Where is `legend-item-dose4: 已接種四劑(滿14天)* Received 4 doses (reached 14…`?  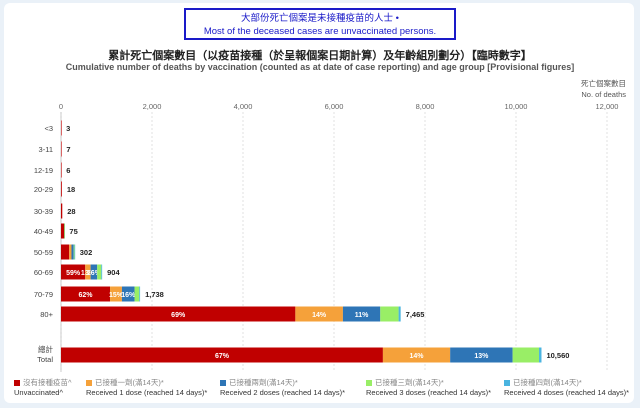
legend-item-dose4: 已接種四劑(滿14天)* Received 4 doses (reached 14… is located at coordinates (566, 388).